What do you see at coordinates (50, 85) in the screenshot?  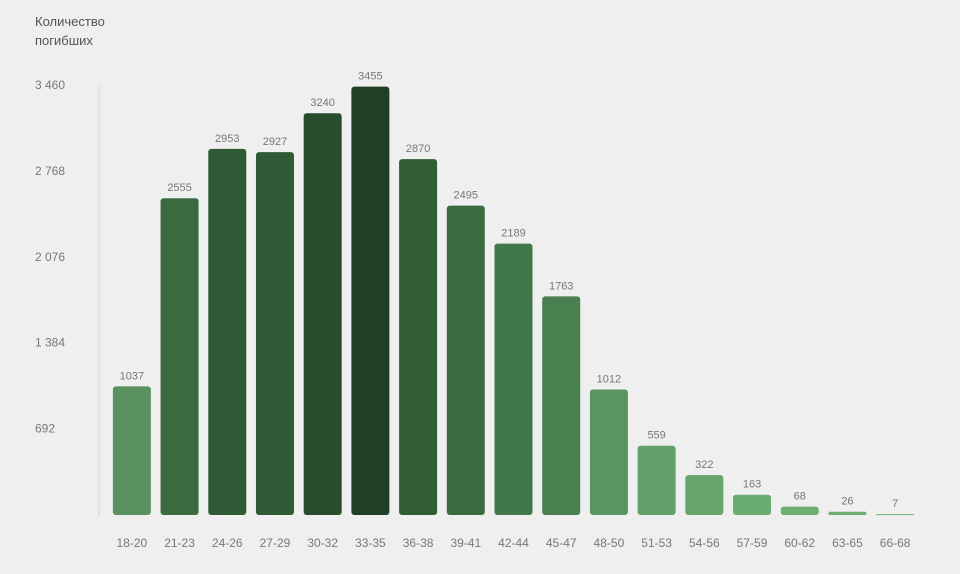 I see `y-tick-label: 3 460` at bounding box center [50, 85].